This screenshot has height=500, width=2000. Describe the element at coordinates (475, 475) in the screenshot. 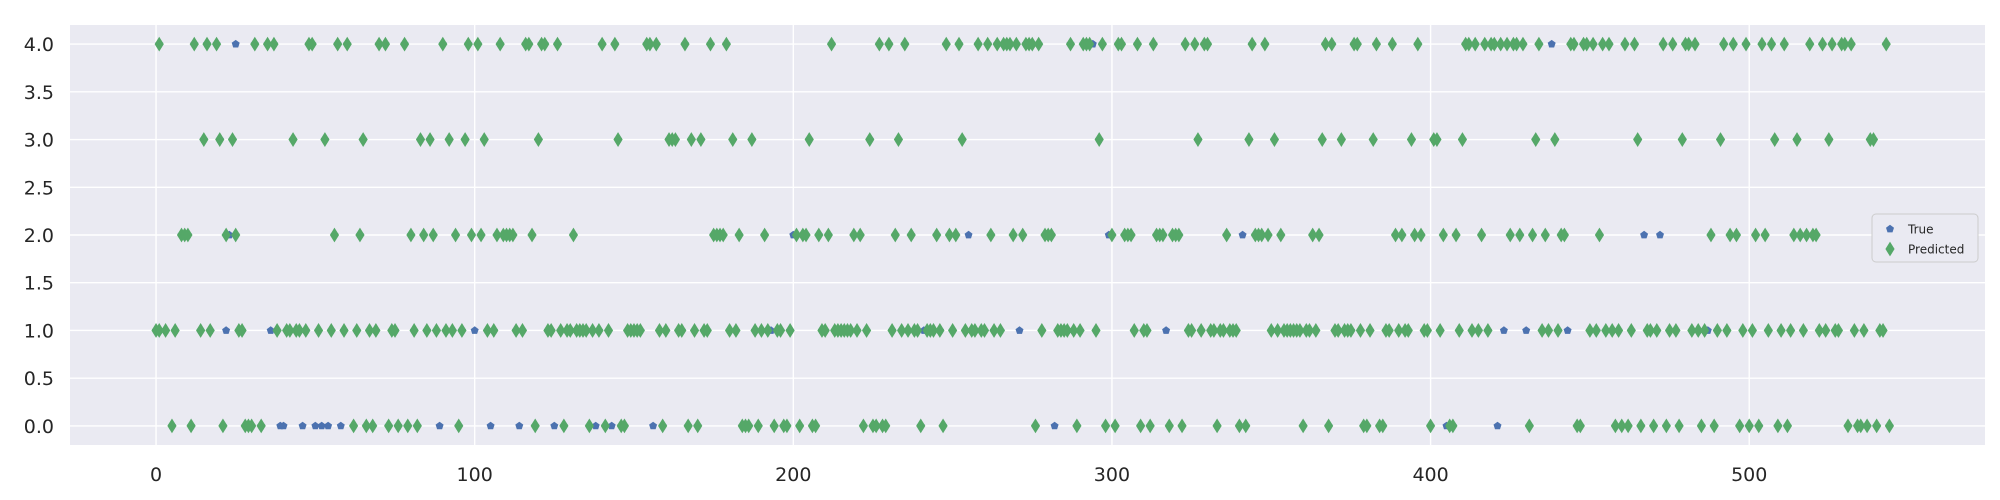

I see `x-tick-label: 100` at that location.